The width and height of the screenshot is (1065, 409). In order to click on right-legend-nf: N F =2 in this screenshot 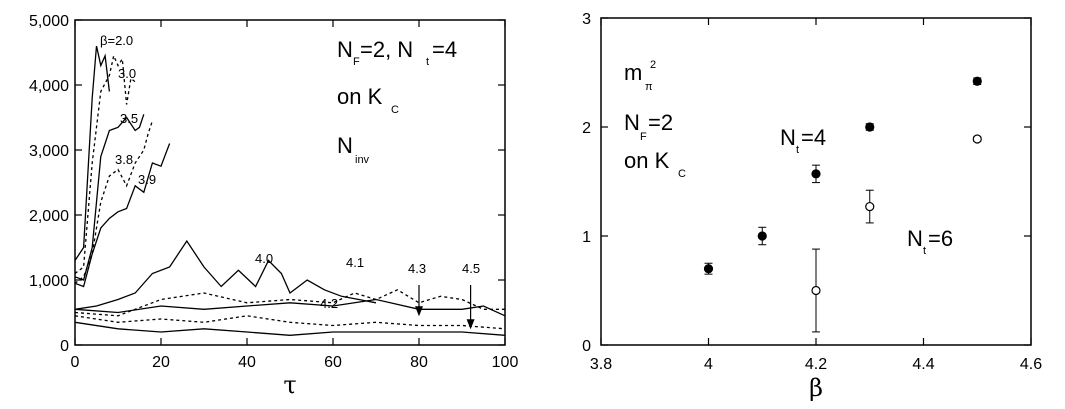, I will do `click(648, 126)`.